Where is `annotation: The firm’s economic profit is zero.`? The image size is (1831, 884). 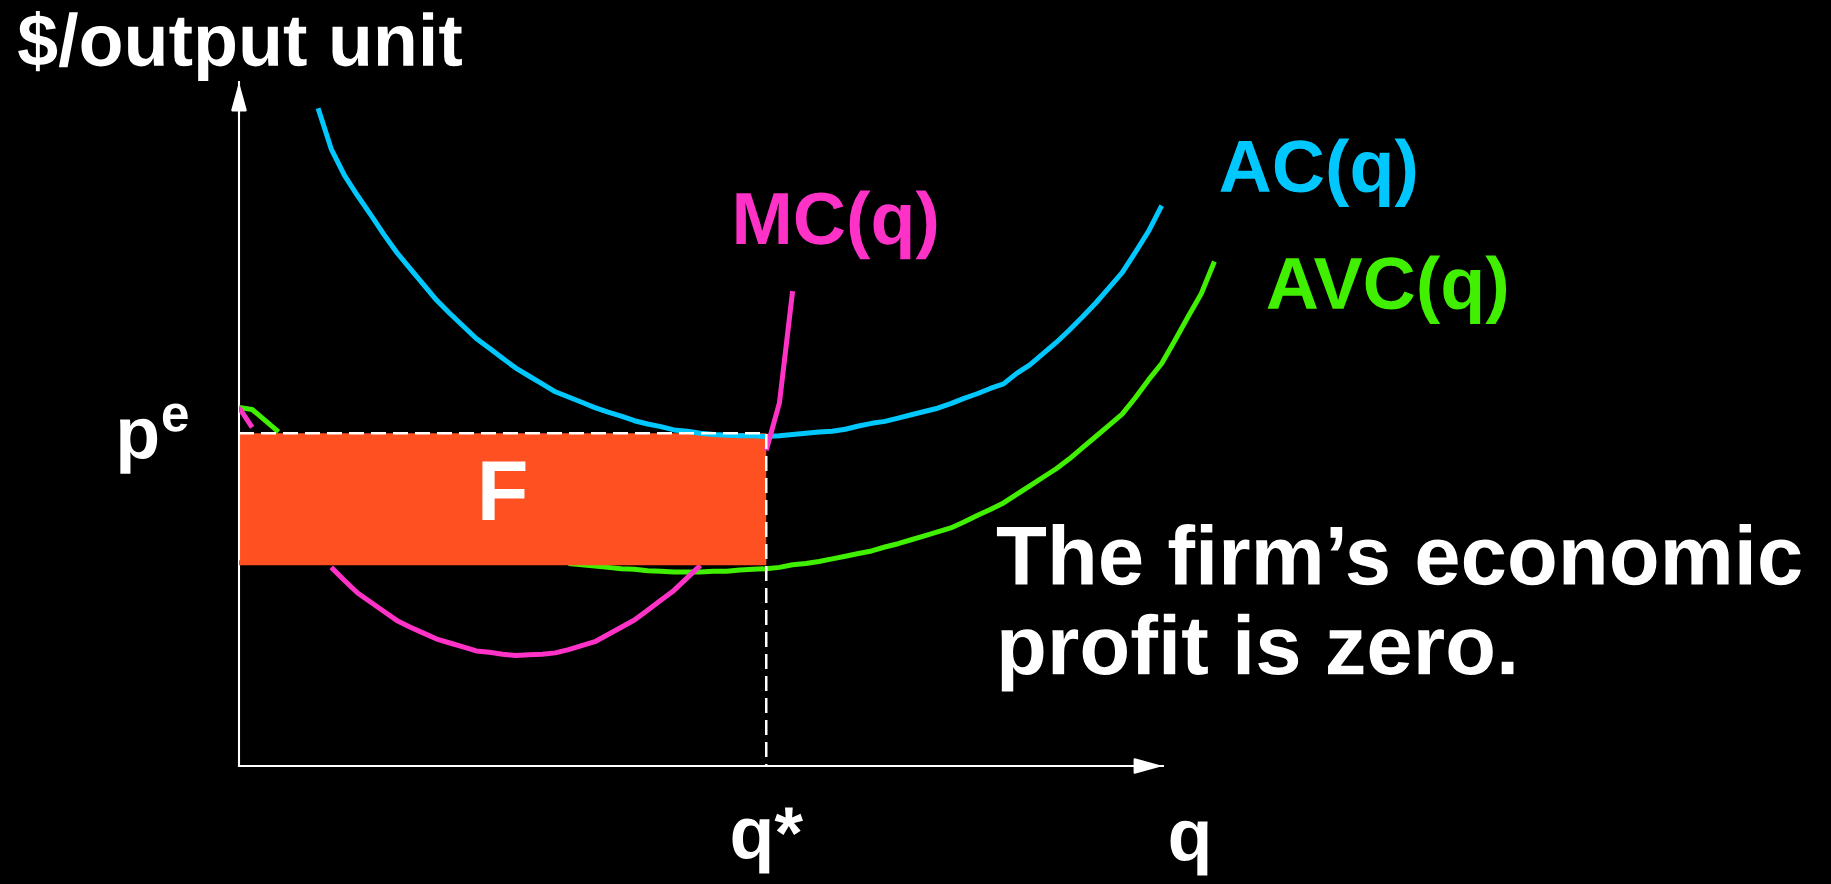
annotation: The firm’s economic profit is zero. is located at coordinates (1398, 608).